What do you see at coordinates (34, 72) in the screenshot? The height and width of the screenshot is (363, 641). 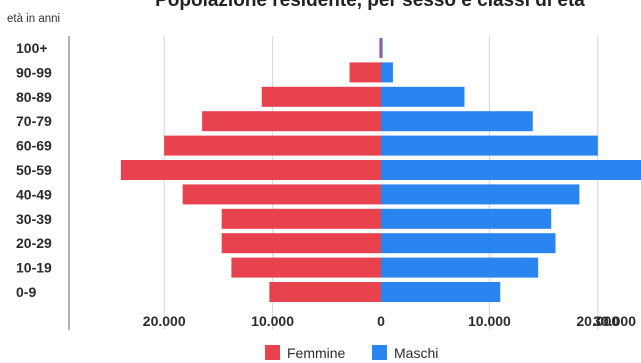 I see `category-label: 90-99` at bounding box center [34, 72].